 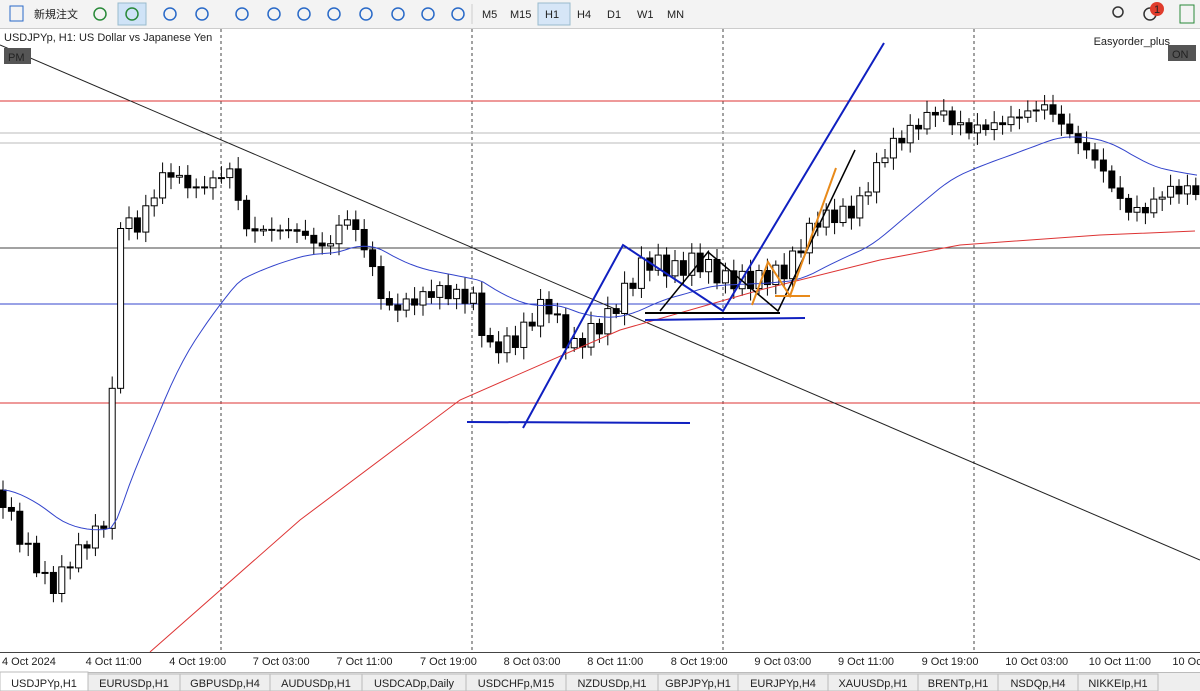 What do you see at coordinates (584, 15) in the screenshot?
I see `timeframe: H4` at bounding box center [584, 15].